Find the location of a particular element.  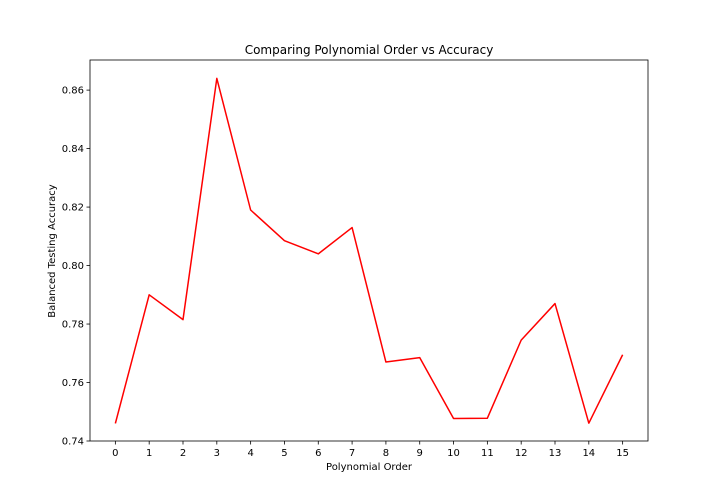

x-tick-label: 13 is located at coordinates (555, 453).